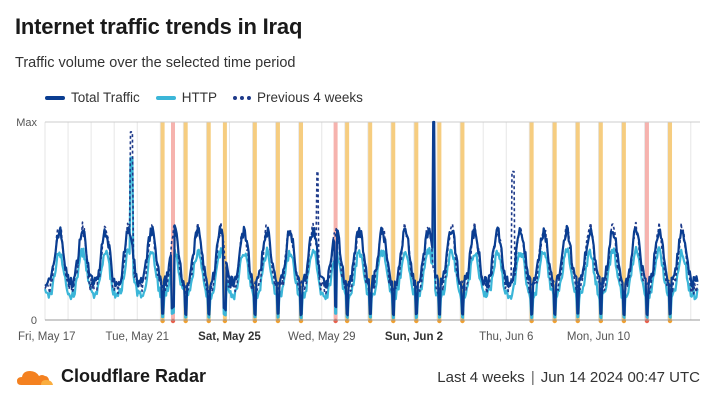 The width and height of the screenshot is (715, 402). What do you see at coordinates (310, 97) in the screenshot?
I see `legend-label-previous: Previous 4 weeks` at bounding box center [310, 97].